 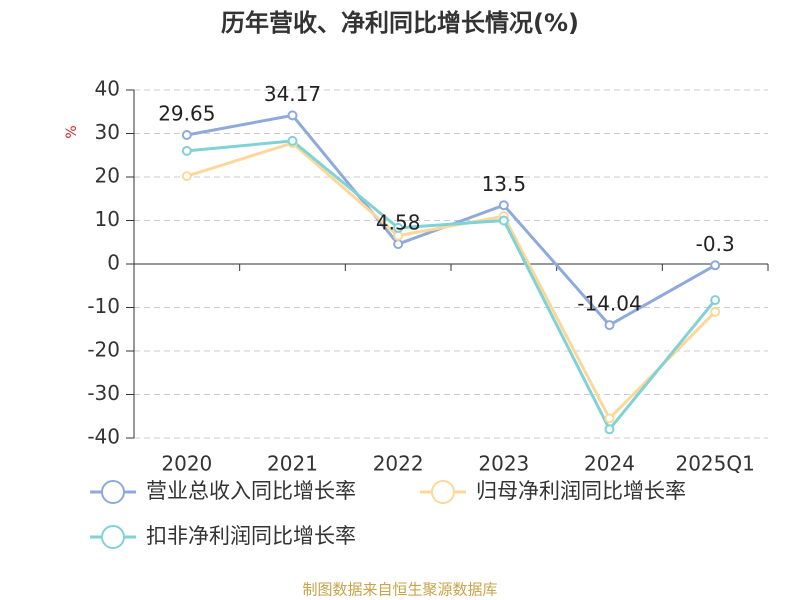 What do you see at coordinates (609, 464) in the screenshot?
I see `x-tick-label: 2024` at bounding box center [609, 464].